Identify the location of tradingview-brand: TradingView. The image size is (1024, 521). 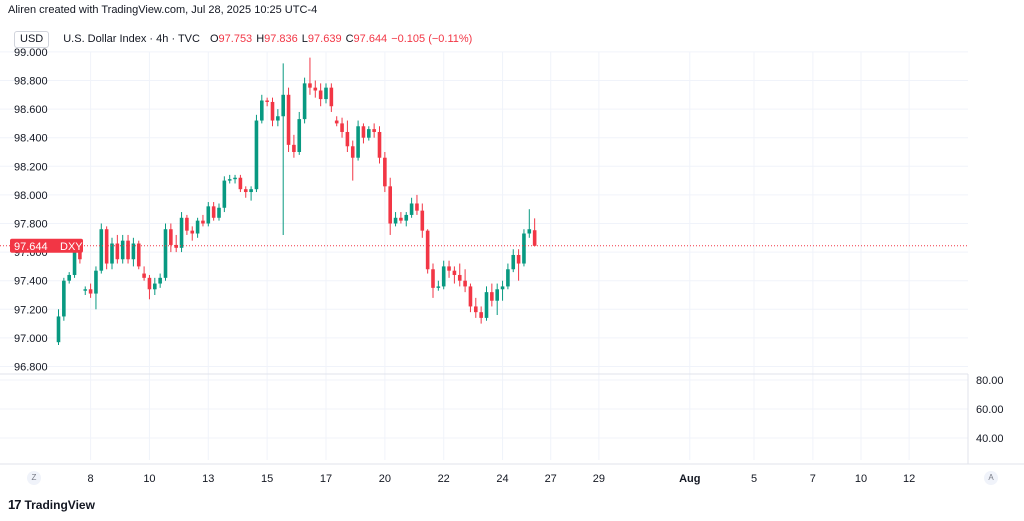
(59, 504).